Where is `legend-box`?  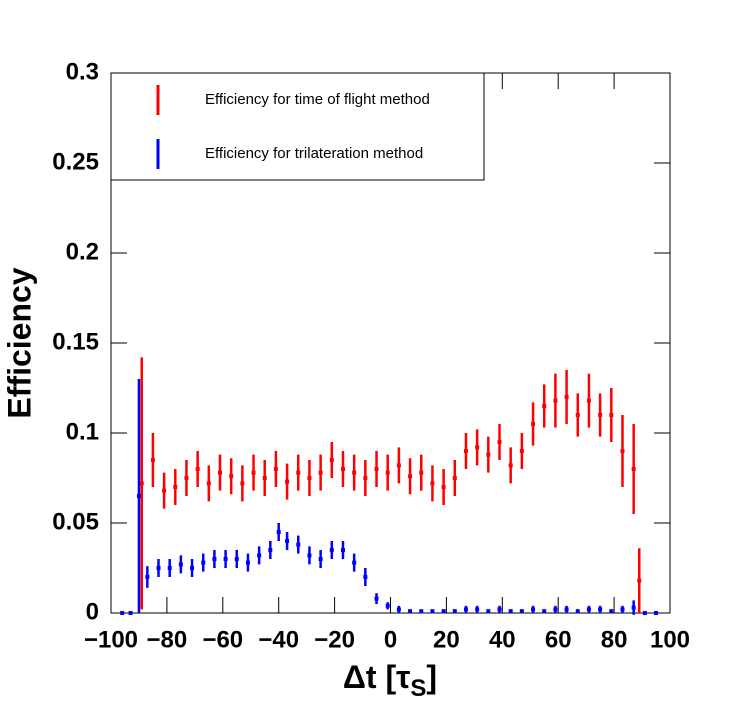 legend-box is located at coordinates (297, 126).